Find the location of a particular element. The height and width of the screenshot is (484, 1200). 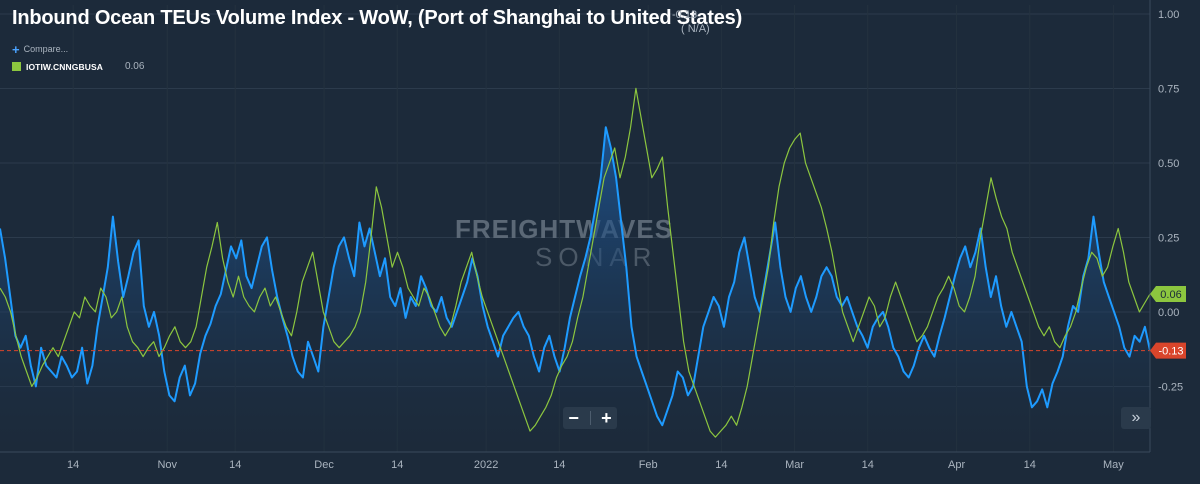

legend-swatch is located at coordinates (16, 66).